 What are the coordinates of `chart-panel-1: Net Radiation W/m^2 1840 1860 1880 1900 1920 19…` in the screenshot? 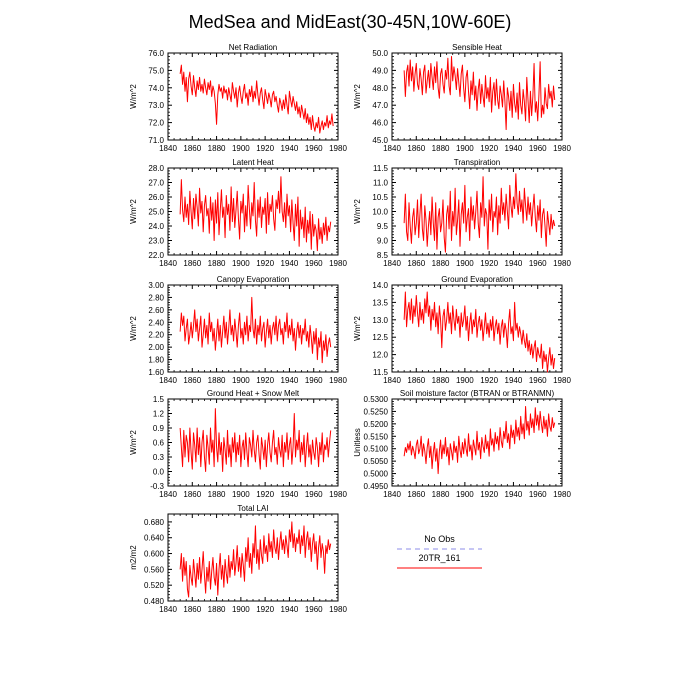 It's located at (238, 98).